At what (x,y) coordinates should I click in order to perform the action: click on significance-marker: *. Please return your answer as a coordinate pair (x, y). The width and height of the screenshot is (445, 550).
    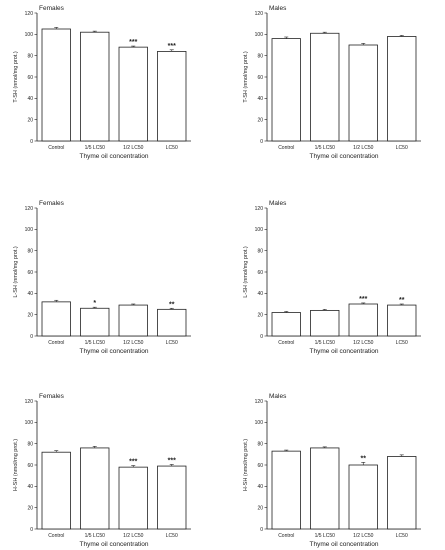
    Looking at the image, I should click on (94, 303).